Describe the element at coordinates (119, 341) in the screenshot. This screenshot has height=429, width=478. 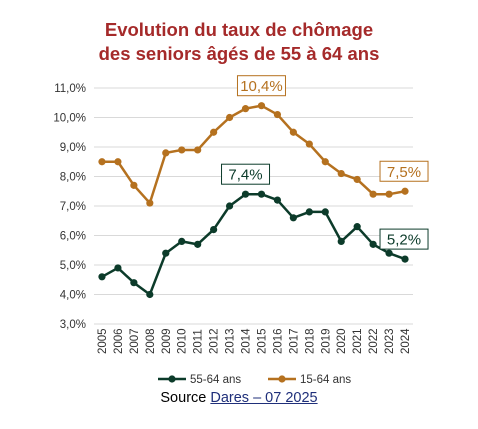
I see `x-tick-label: 2006` at that location.